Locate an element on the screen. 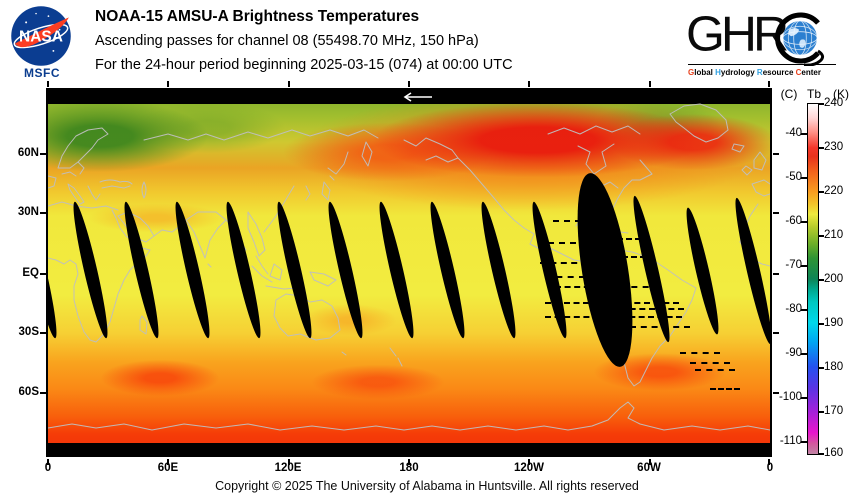 Image resolution: width=854 pixels, height=502 pixels. kelvin-label: 230 is located at coordinates (834, 147).